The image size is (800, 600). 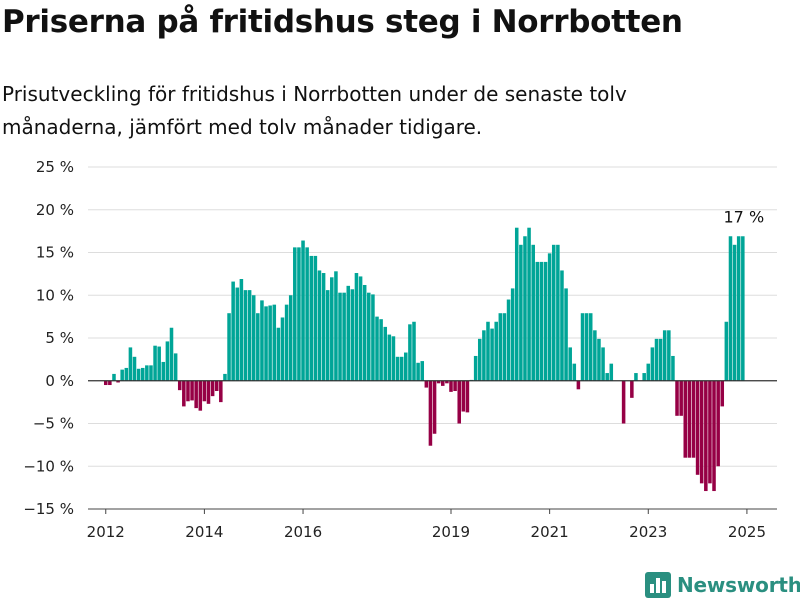 I want to click on bar-chart-logo-icon, so click(x=658, y=585).